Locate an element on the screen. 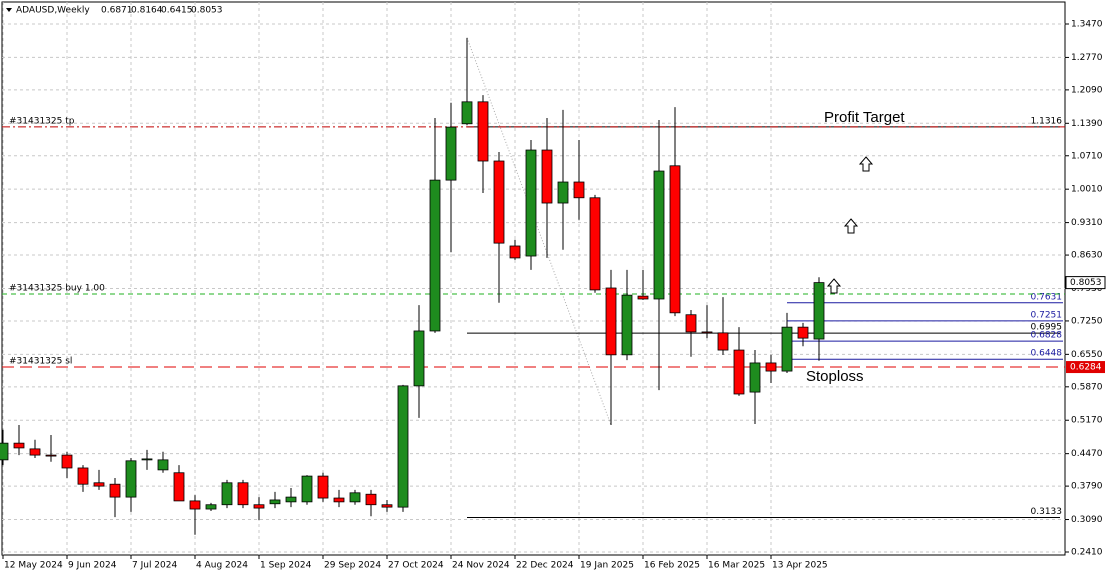 The width and height of the screenshot is (1106, 576). annotation: Profit Target is located at coordinates (864, 117).